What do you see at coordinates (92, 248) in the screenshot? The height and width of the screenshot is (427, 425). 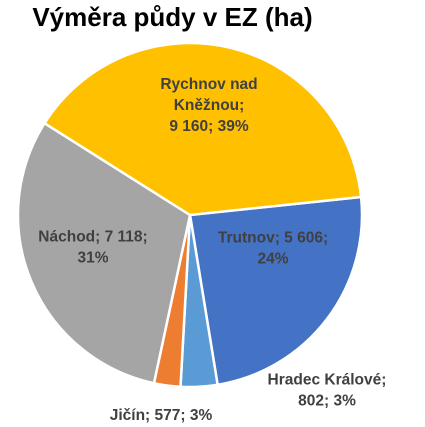 I see `slice-label-náchod: Náchod; 7 118; 31%` at bounding box center [92, 248].